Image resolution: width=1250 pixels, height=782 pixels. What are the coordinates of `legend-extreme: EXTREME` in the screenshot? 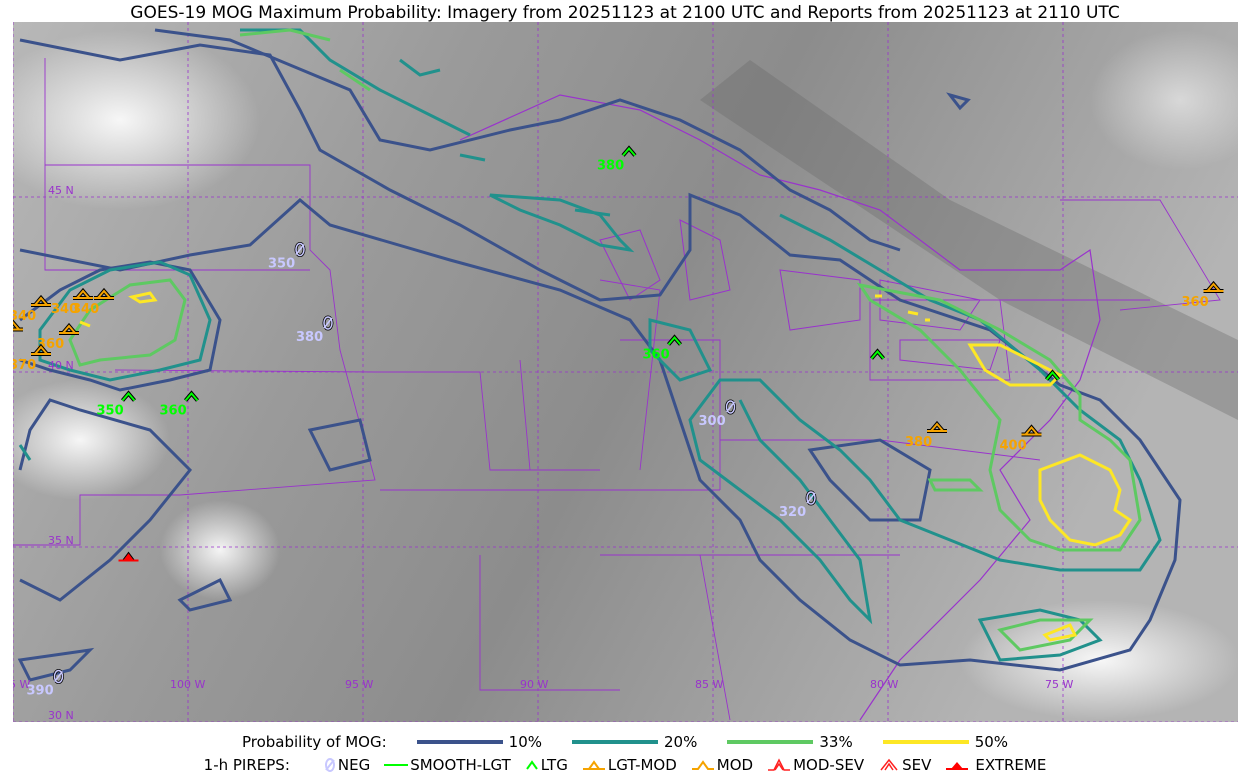 It's located at (995, 765).